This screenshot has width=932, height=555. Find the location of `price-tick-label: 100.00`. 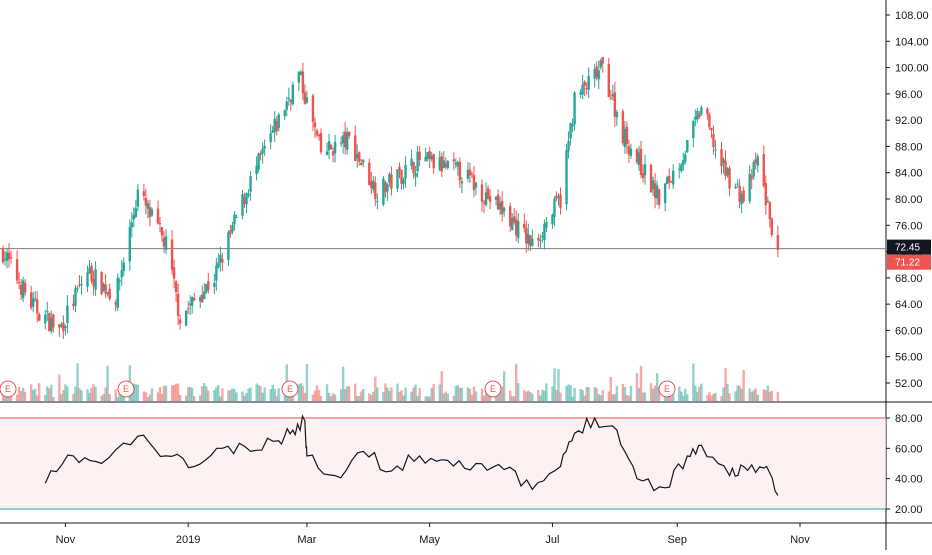

price-tick-label: 100.00 is located at coordinates (912, 69).